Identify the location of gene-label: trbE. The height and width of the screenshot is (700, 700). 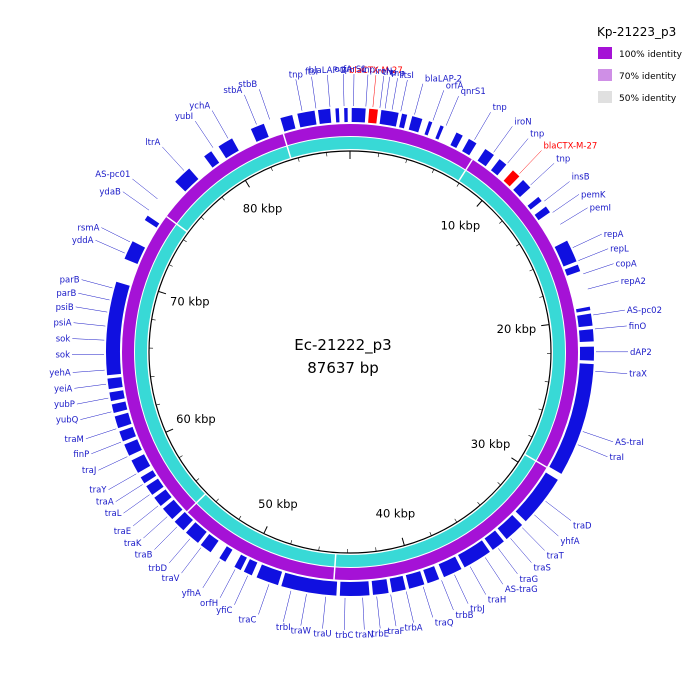
(380, 634).